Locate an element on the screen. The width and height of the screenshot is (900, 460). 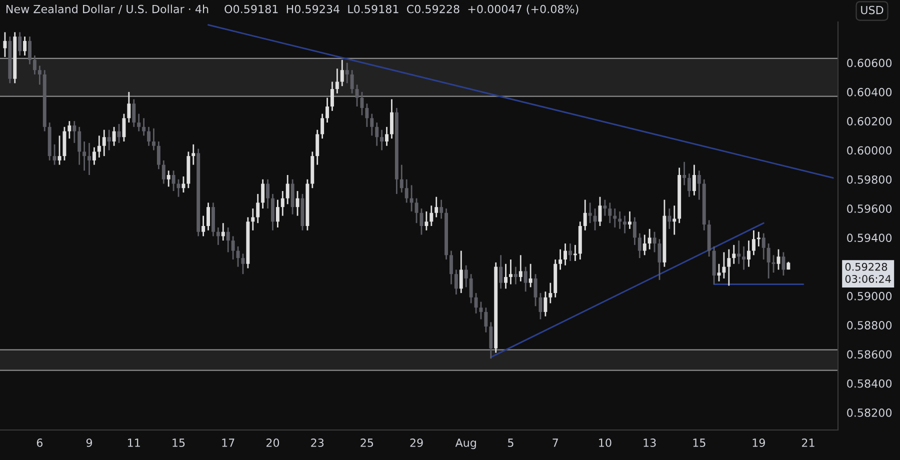
x-tick-label: 19 is located at coordinates (758, 442).